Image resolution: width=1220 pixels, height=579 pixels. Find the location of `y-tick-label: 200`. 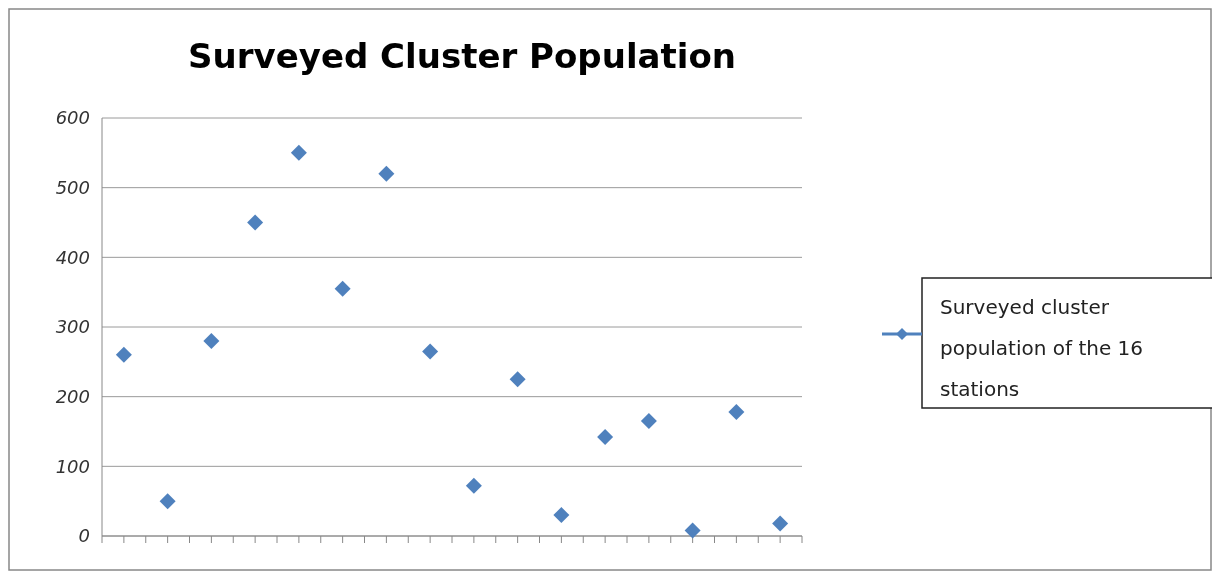

y-tick-label: 200 is located at coordinates (72, 396).